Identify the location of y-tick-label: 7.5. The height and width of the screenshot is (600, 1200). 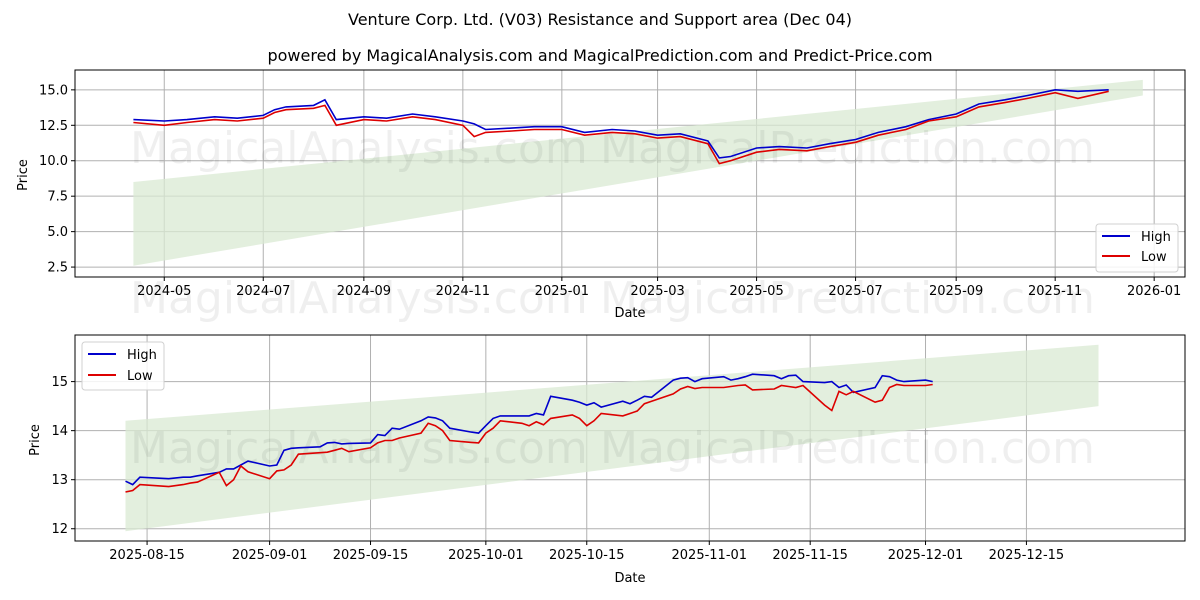
(57, 197).